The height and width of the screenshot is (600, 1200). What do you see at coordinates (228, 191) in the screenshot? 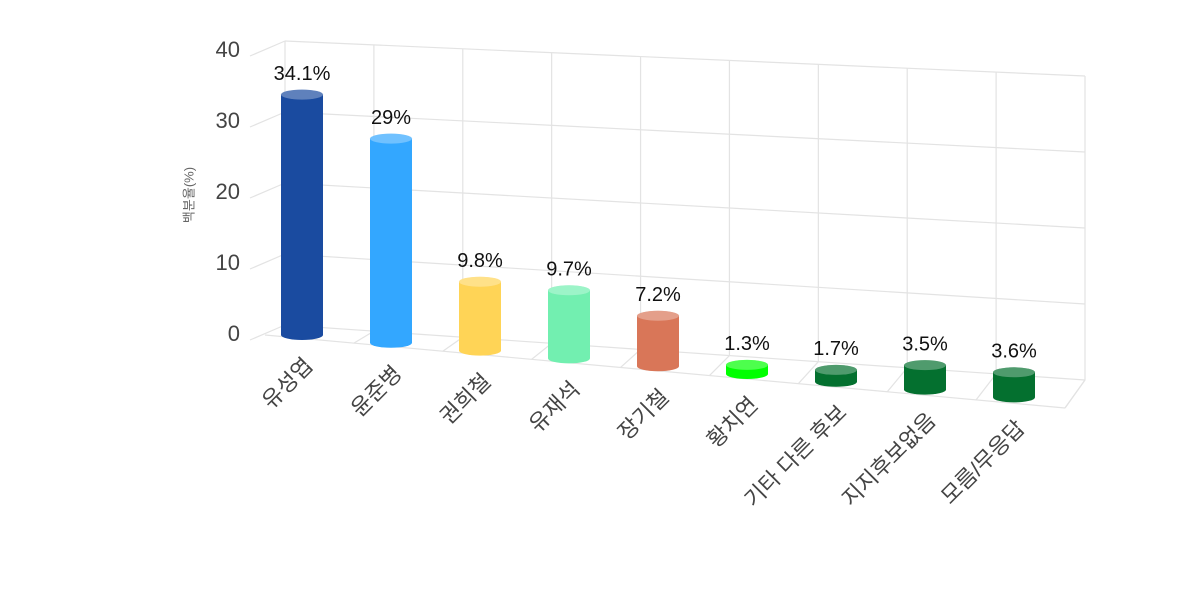
I see `y-tick-label: 20` at bounding box center [228, 191].